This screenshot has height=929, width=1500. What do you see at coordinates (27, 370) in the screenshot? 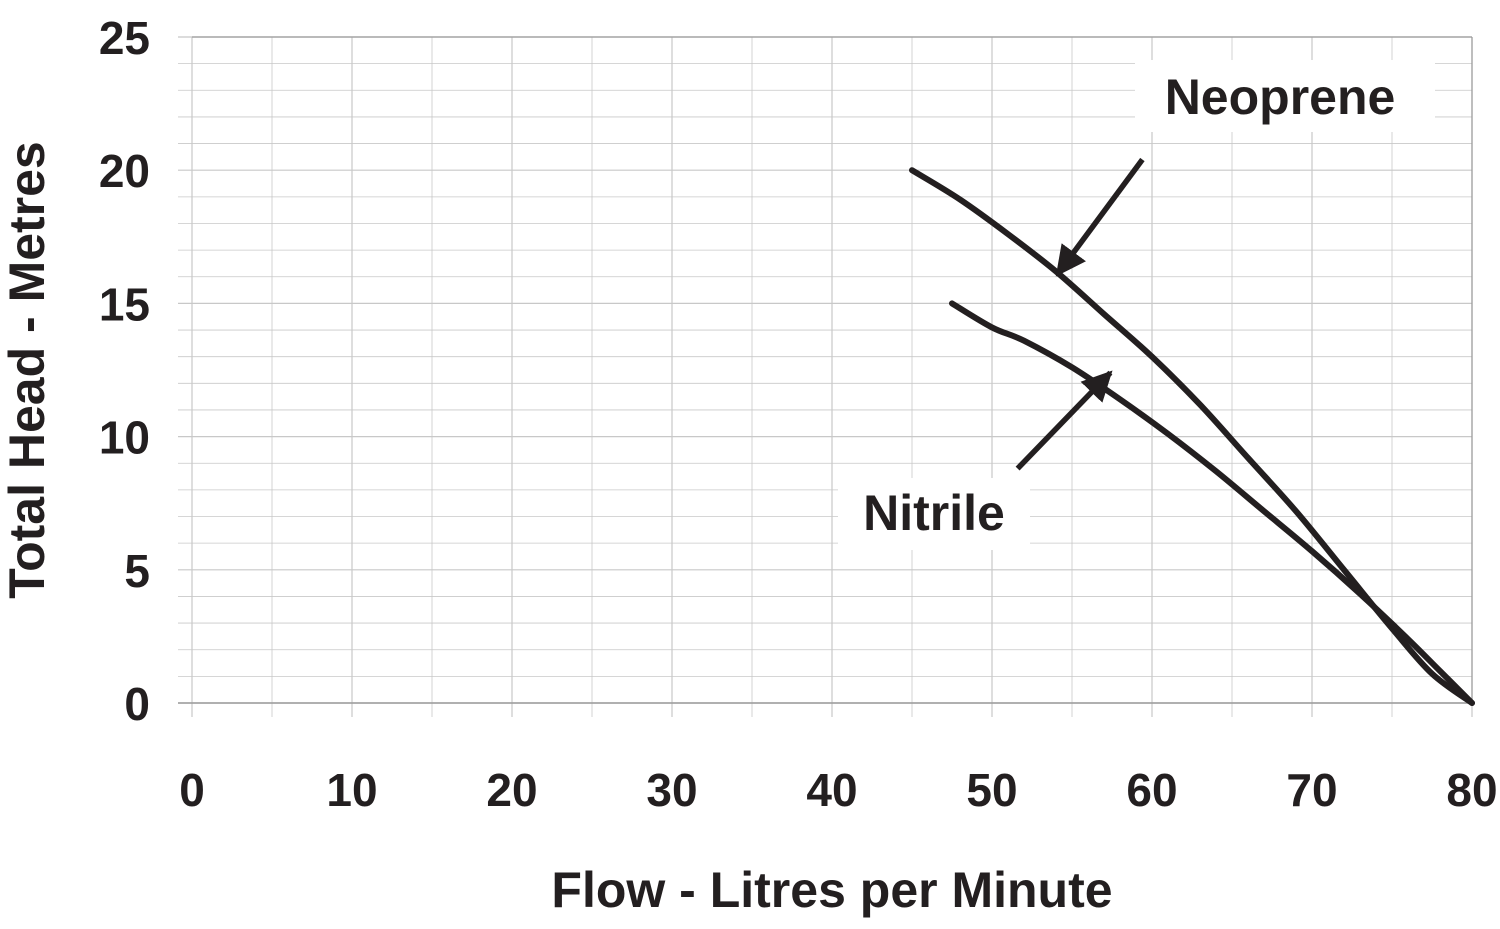
I see `y-axis-title: Total Head - Metres` at bounding box center [27, 370].